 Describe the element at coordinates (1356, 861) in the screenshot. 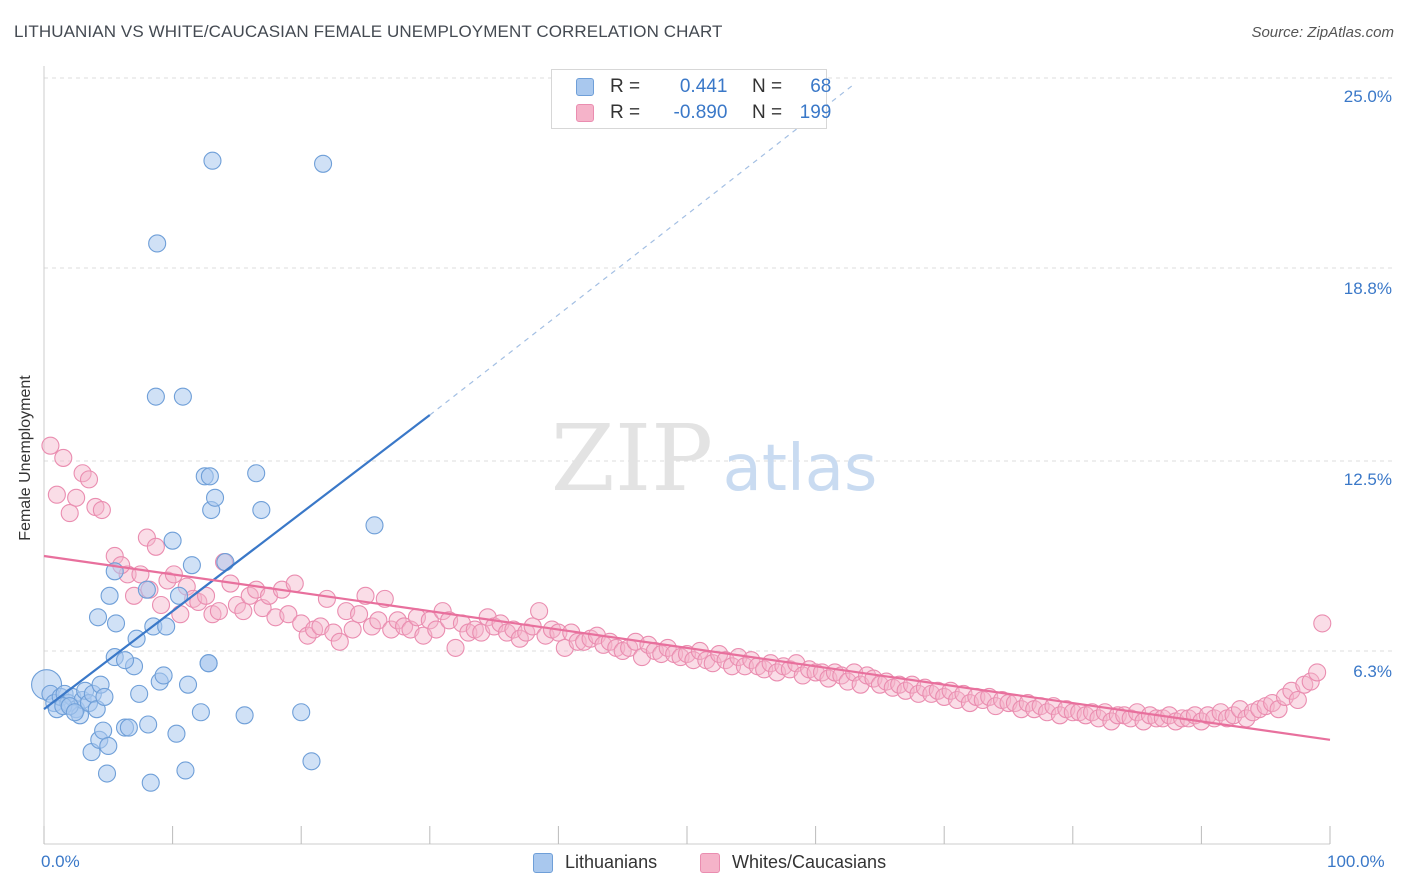

I see `x-tick-label: 100.0%` at that location.